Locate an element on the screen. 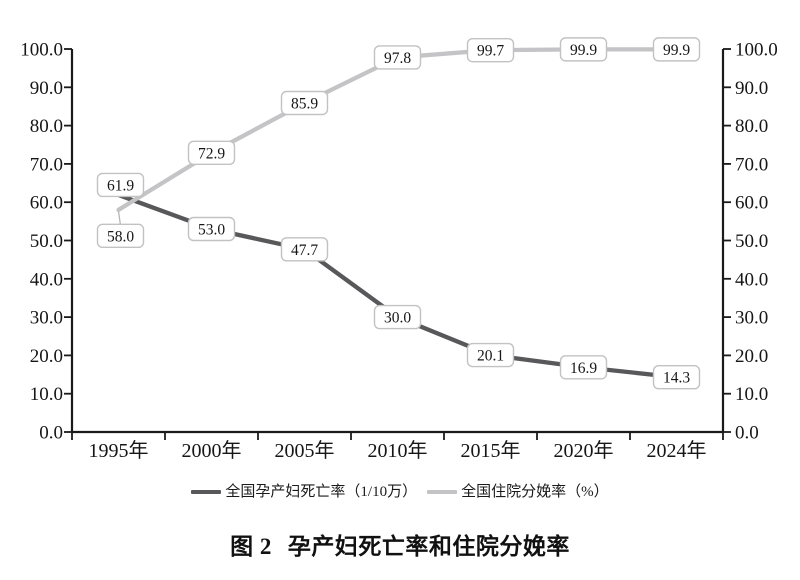 The height and width of the screenshot is (580, 800). legend-item-maternal-mortality: 全国孕产妇死亡率（1/10万） is located at coordinates (304, 492).